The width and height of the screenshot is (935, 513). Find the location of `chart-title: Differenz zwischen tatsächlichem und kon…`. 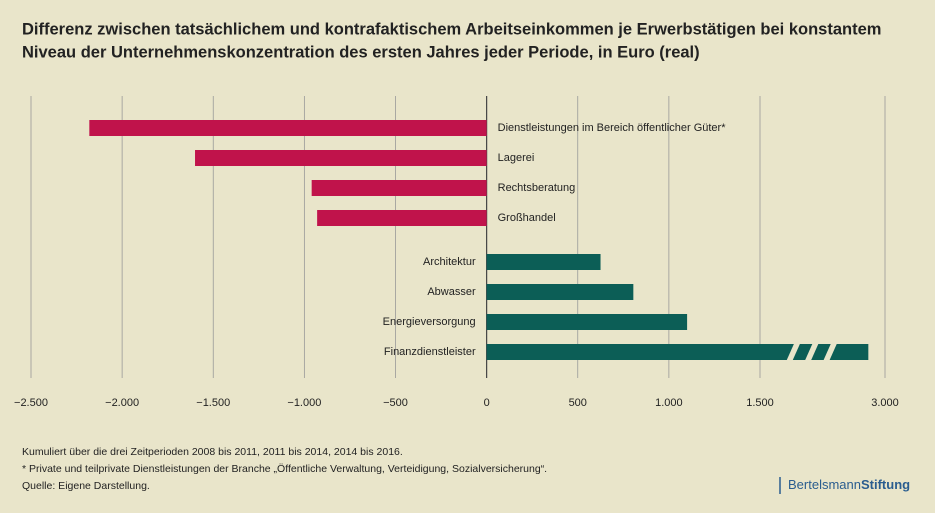

chart-title: Differenz zwischen tatsächlichem und kon… is located at coordinates (451, 29).